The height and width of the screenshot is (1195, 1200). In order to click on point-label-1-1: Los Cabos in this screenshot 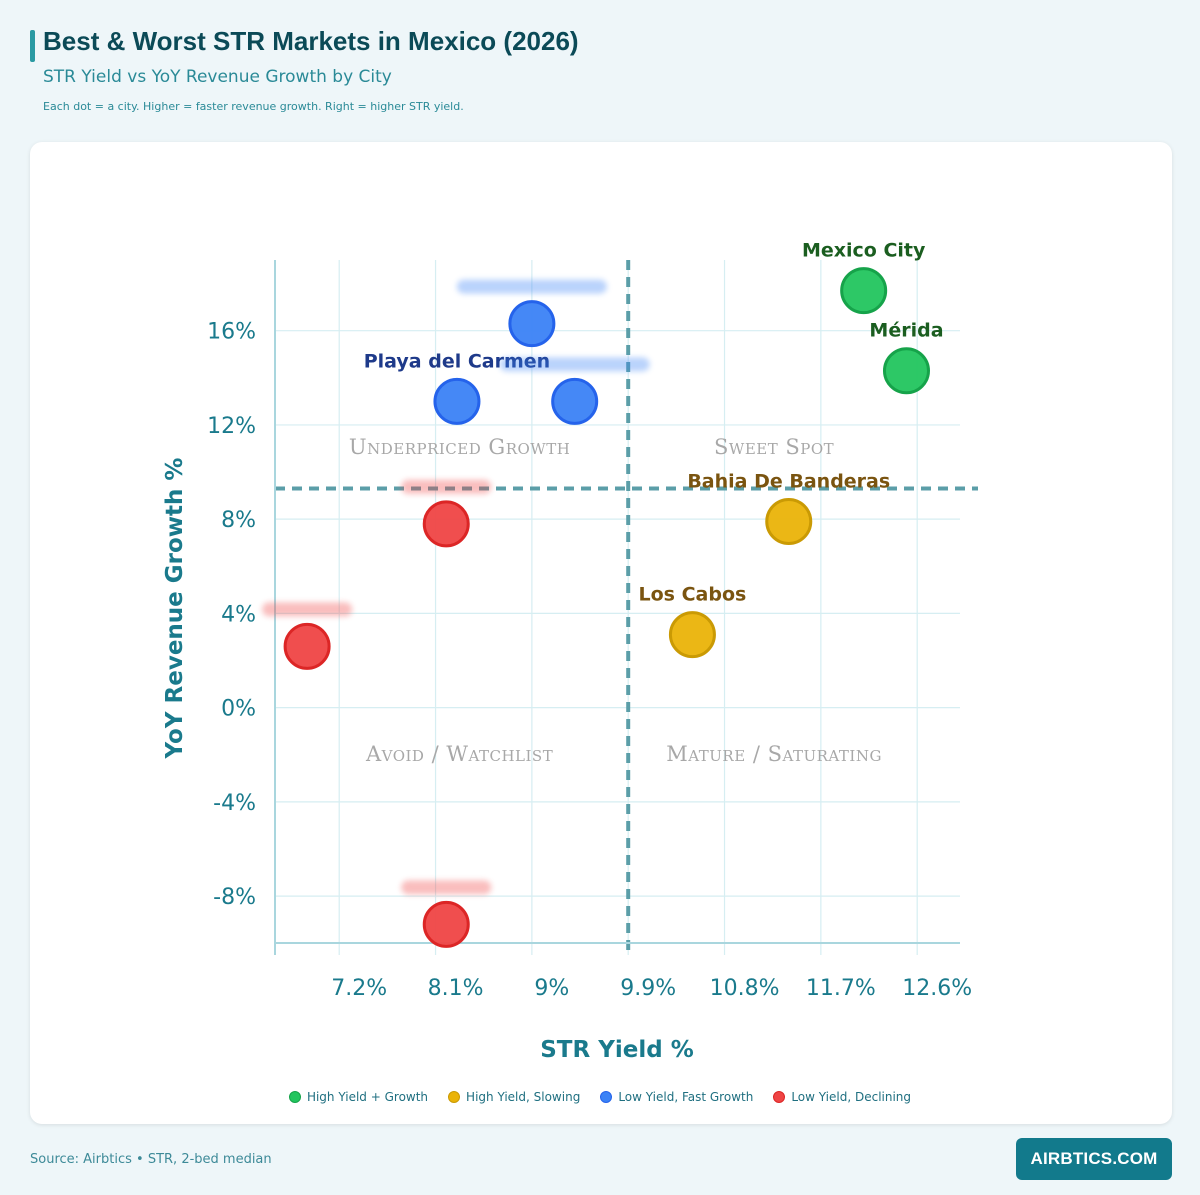, I will do `click(693, 595)`.